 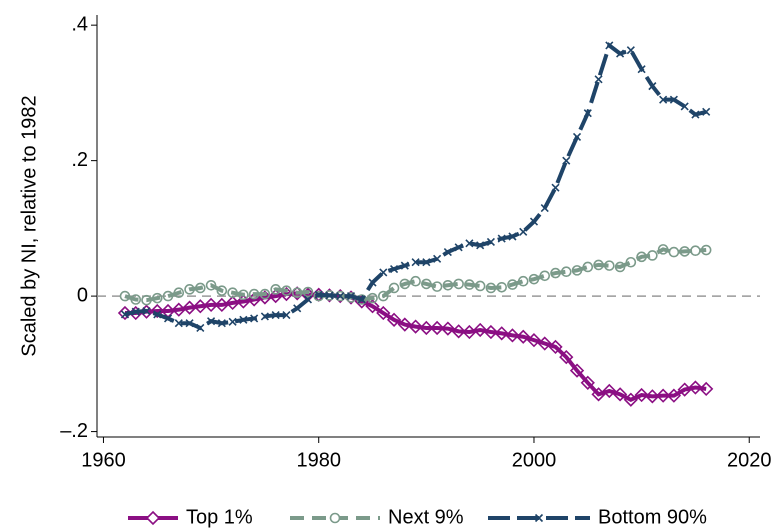 What do you see at coordinates (749, 460) in the screenshot?
I see `x-tick-label: 2020` at bounding box center [749, 460].